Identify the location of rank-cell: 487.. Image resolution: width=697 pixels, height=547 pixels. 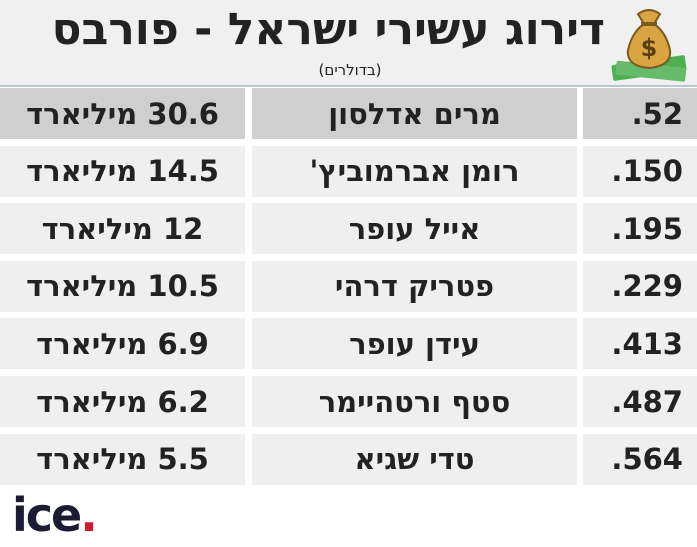
(640, 401).